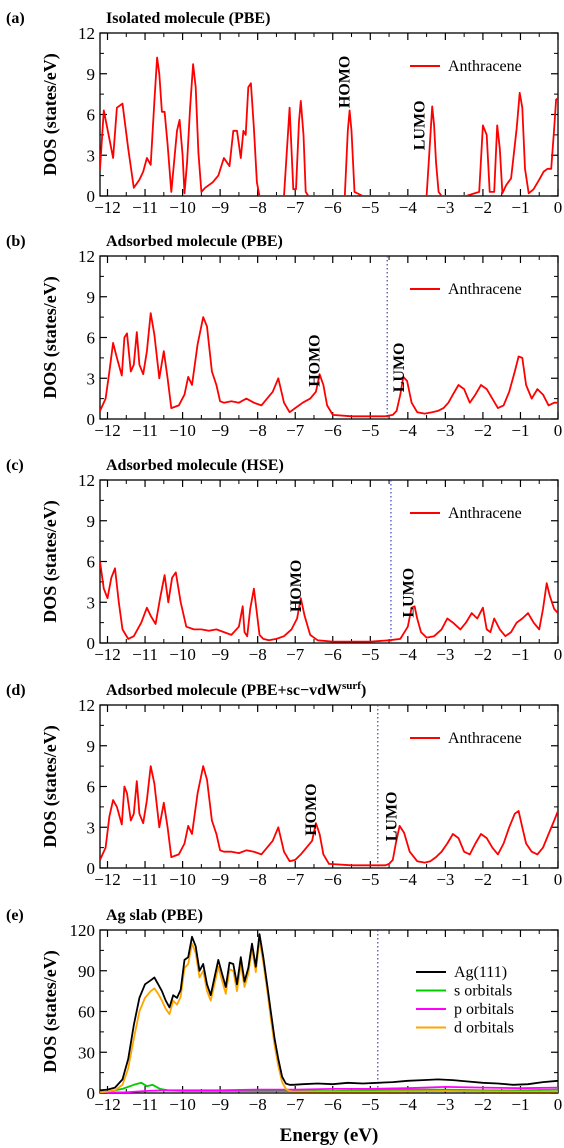 Image resolution: width=564 pixels, height=1148 pixels. What do you see at coordinates (15, 18) in the screenshot?
I see `panel-label: (a)` at bounding box center [15, 18].